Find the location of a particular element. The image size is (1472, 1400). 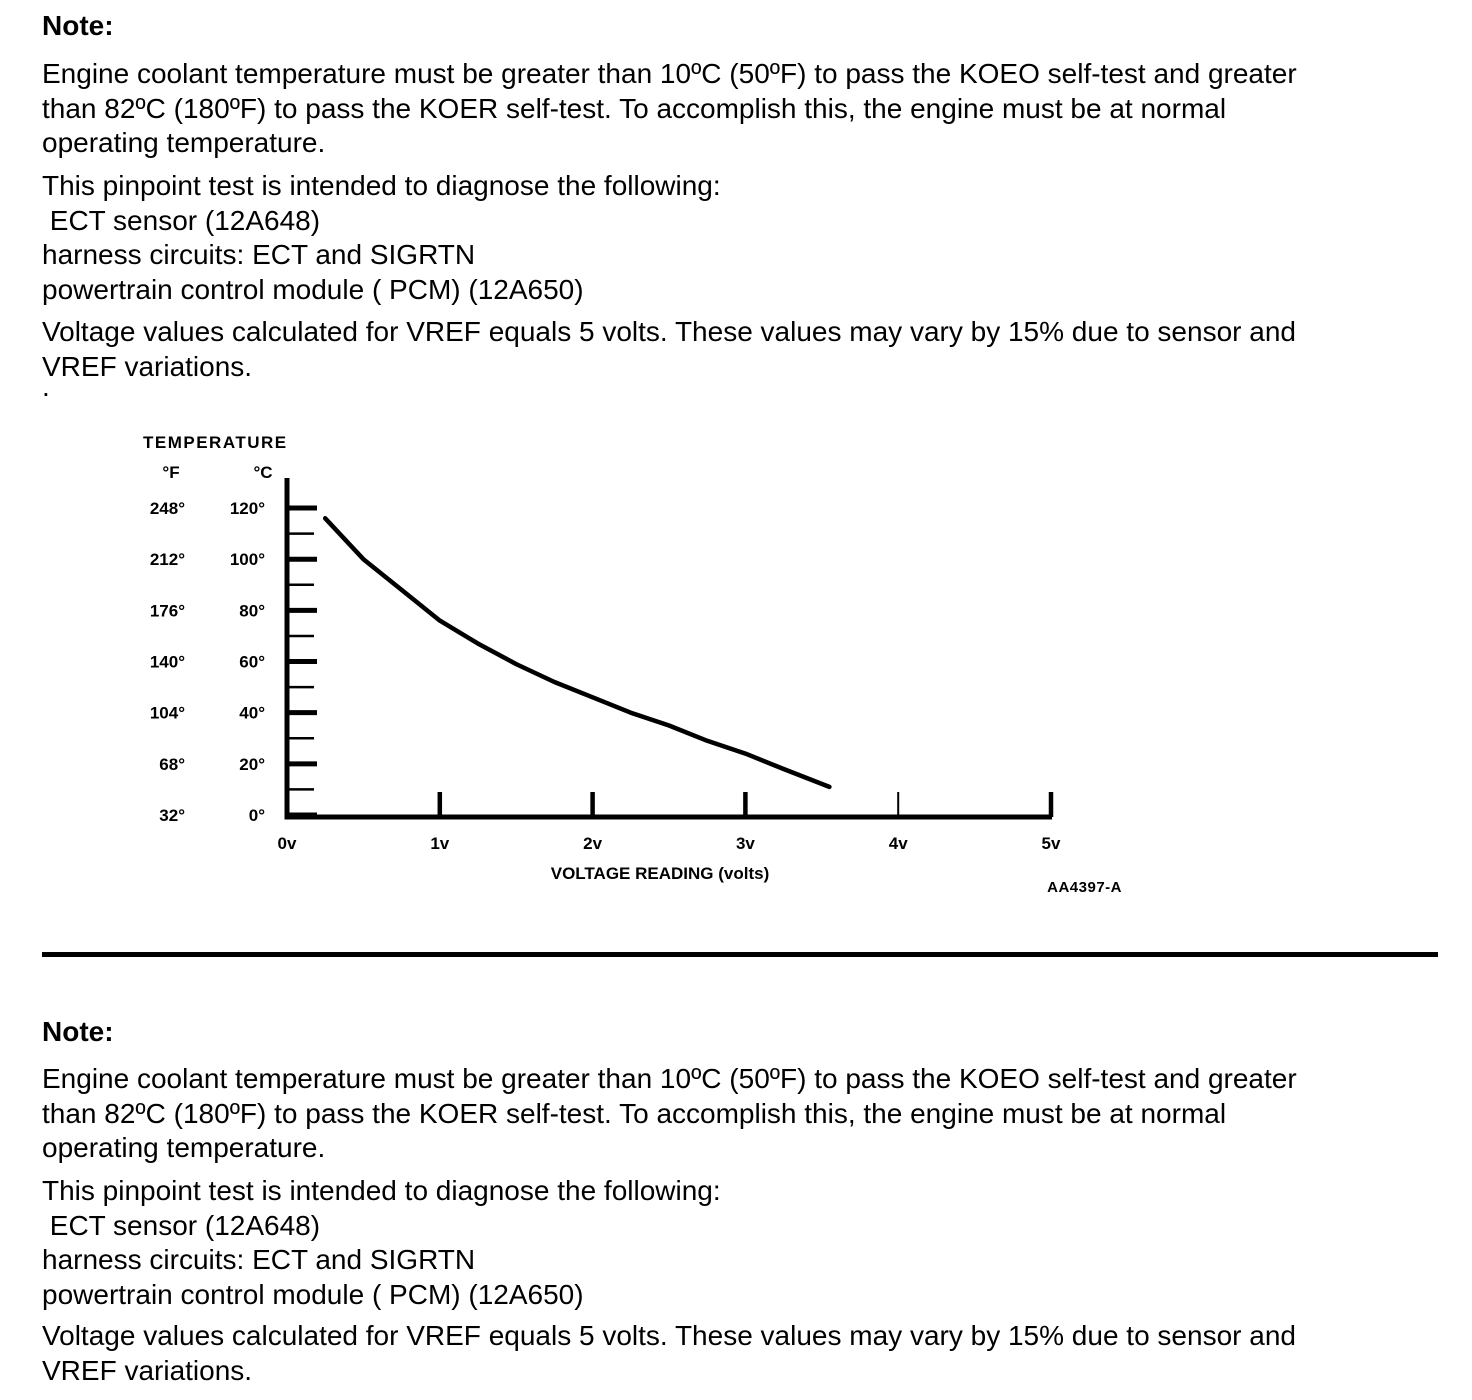

y-tick-label-fahrenheit: 212° is located at coordinates (167, 559).